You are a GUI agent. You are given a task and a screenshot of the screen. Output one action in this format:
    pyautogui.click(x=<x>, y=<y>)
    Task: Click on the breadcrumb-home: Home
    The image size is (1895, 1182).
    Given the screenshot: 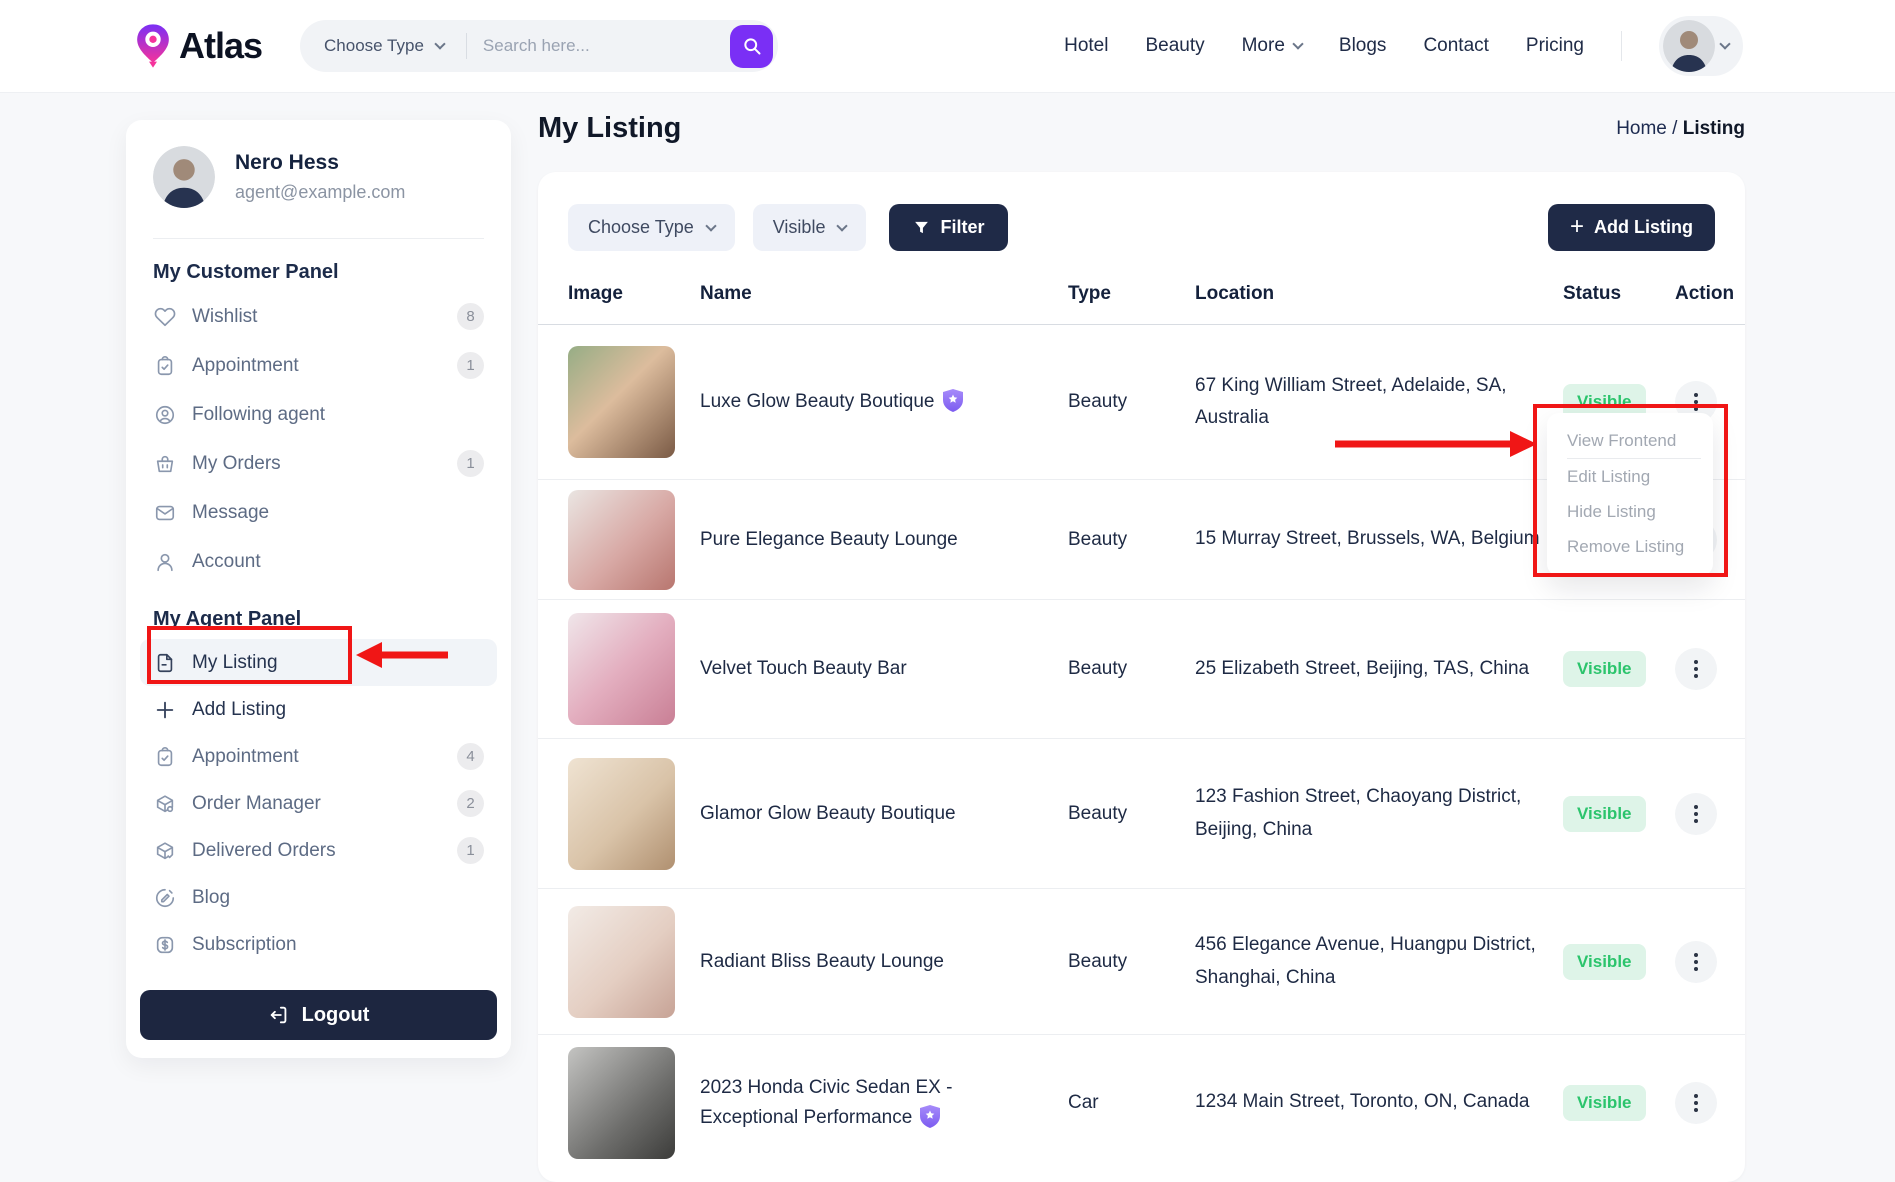 What is the action you would take?
    pyautogui.click(x=1641, y=128)
    